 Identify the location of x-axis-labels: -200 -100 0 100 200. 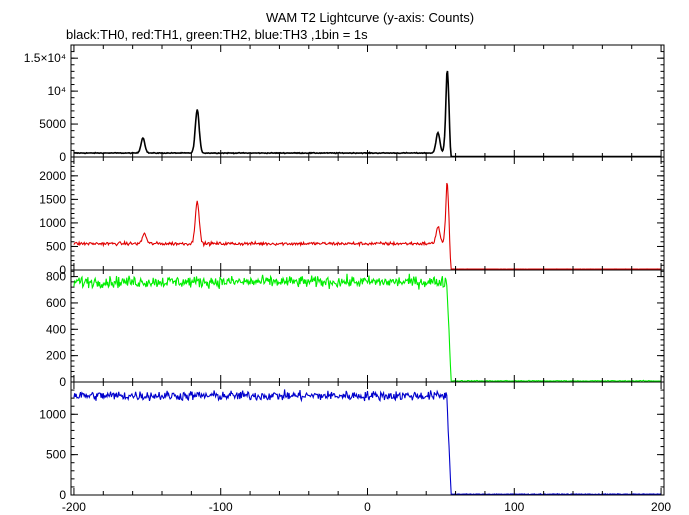
(366, 507).